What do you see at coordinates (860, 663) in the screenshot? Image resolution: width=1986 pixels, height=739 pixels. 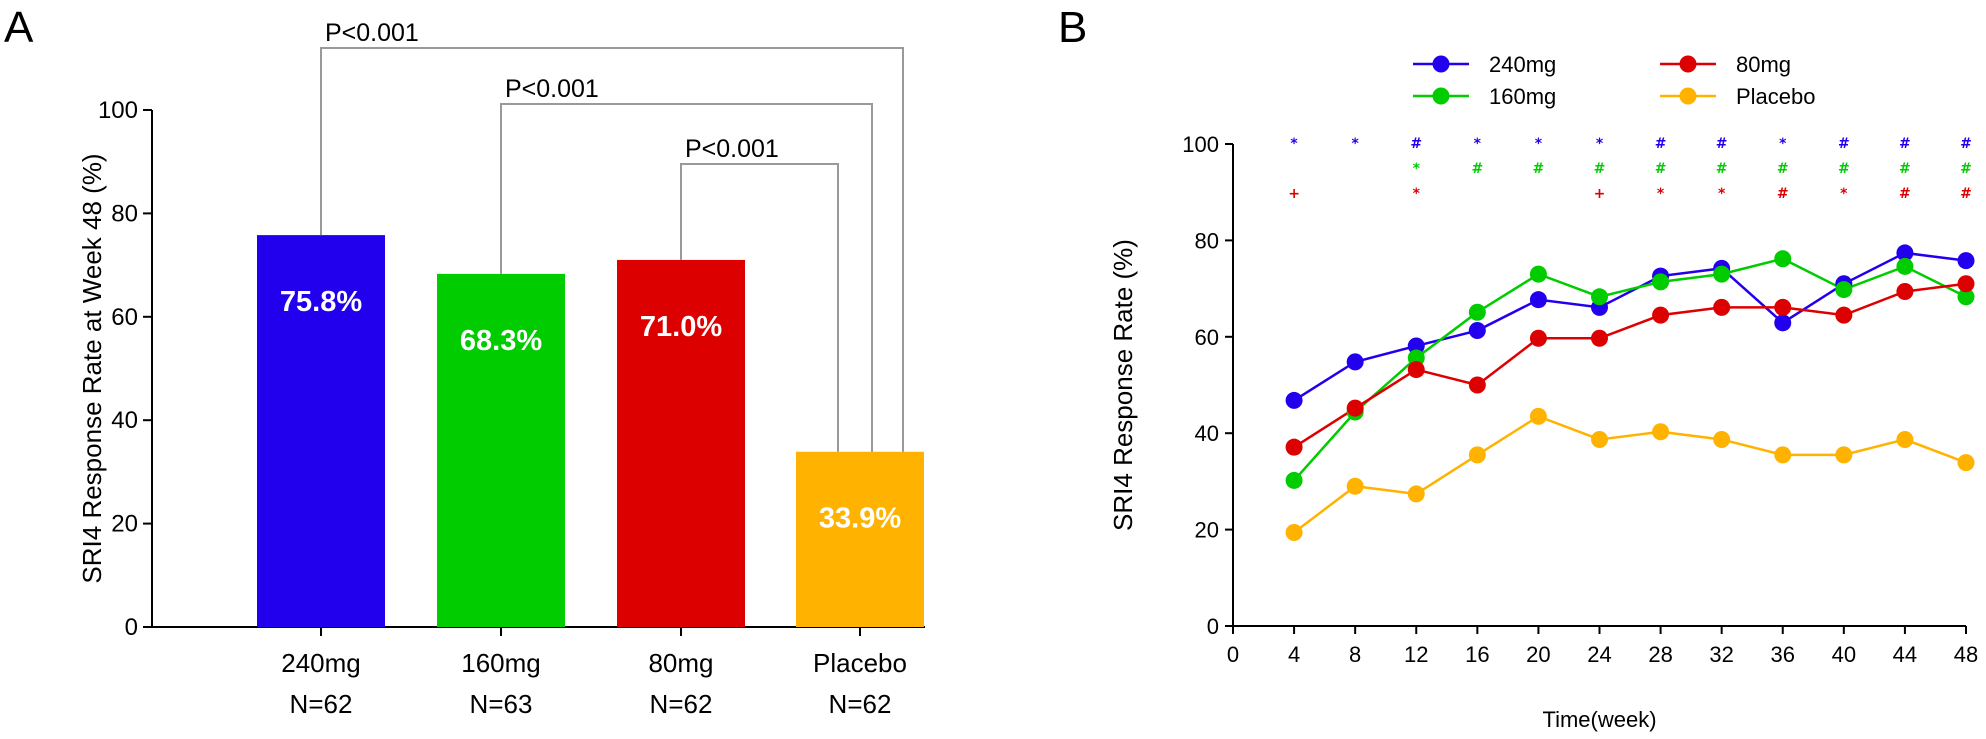 I see `category-label: Placebo` at bounding box center [860, 663].